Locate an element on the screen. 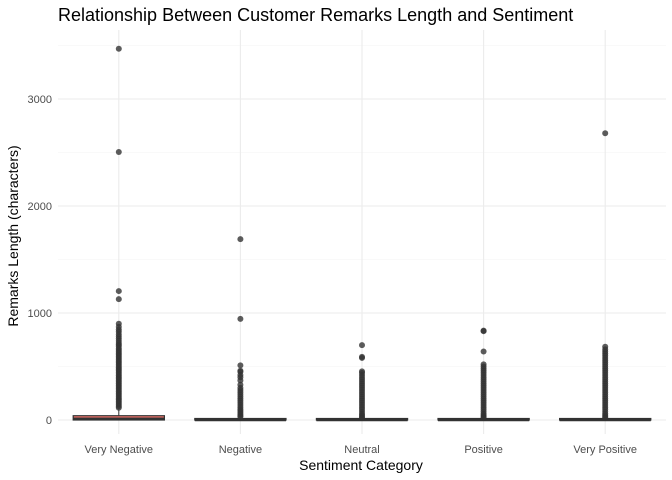 The width and height of the screenshot is (672, 480). x-tick-label: Negative is located at coordinates (240, 450).